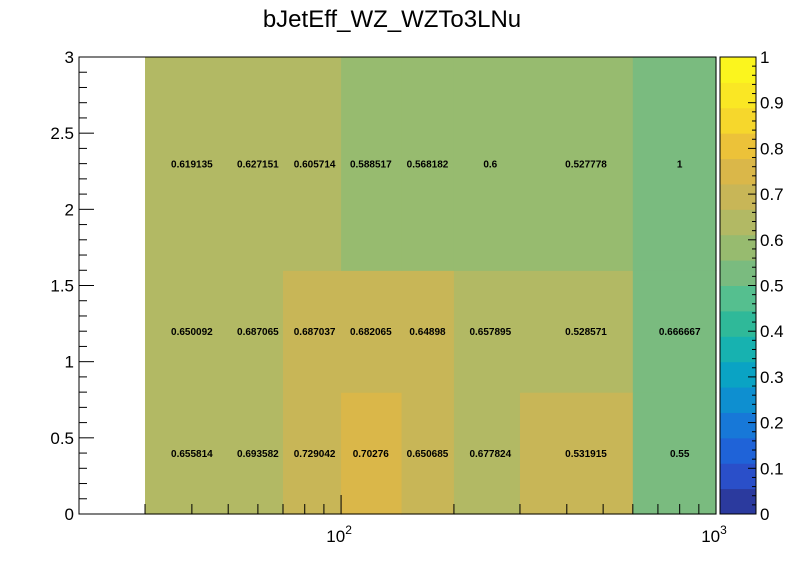 This screenshot has height=572, width=796. I want to click on y-tick-label: 1, so click(69, 362).